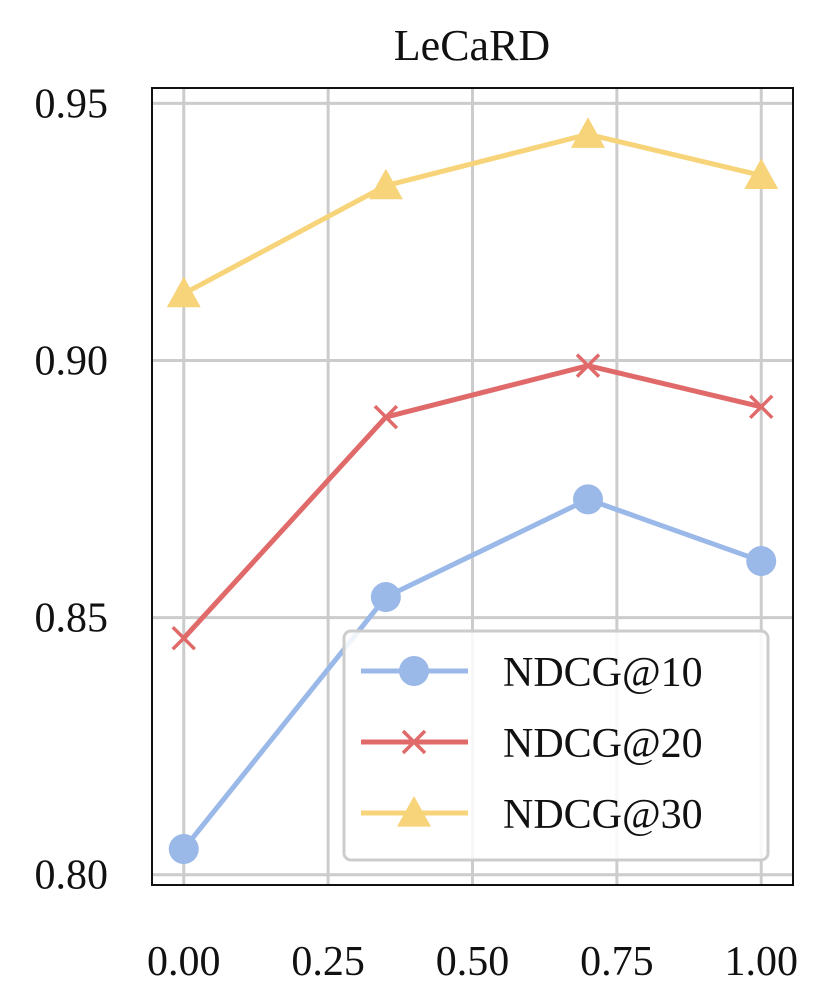  Describe the element at coordinates (184, 962) in the screenshot. I see `x-tick-label: 0.00` at that location.